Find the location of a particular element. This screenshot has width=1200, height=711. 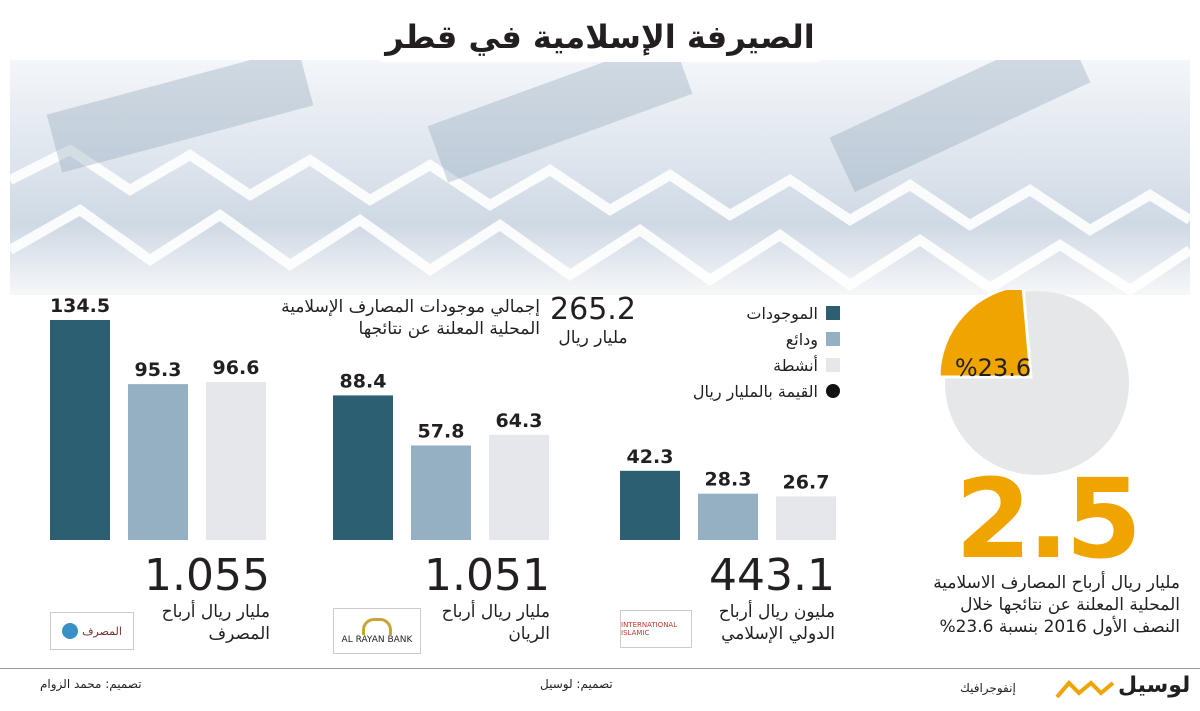

profit-share-pie is located at coordinates (1033, 382).